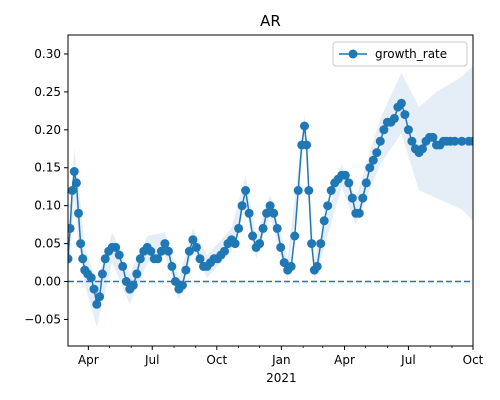  What do you see at coordinates (47, 130) in the screenshot?
I see `y-tick-label: 0.20` at bounding box center [47, 130].